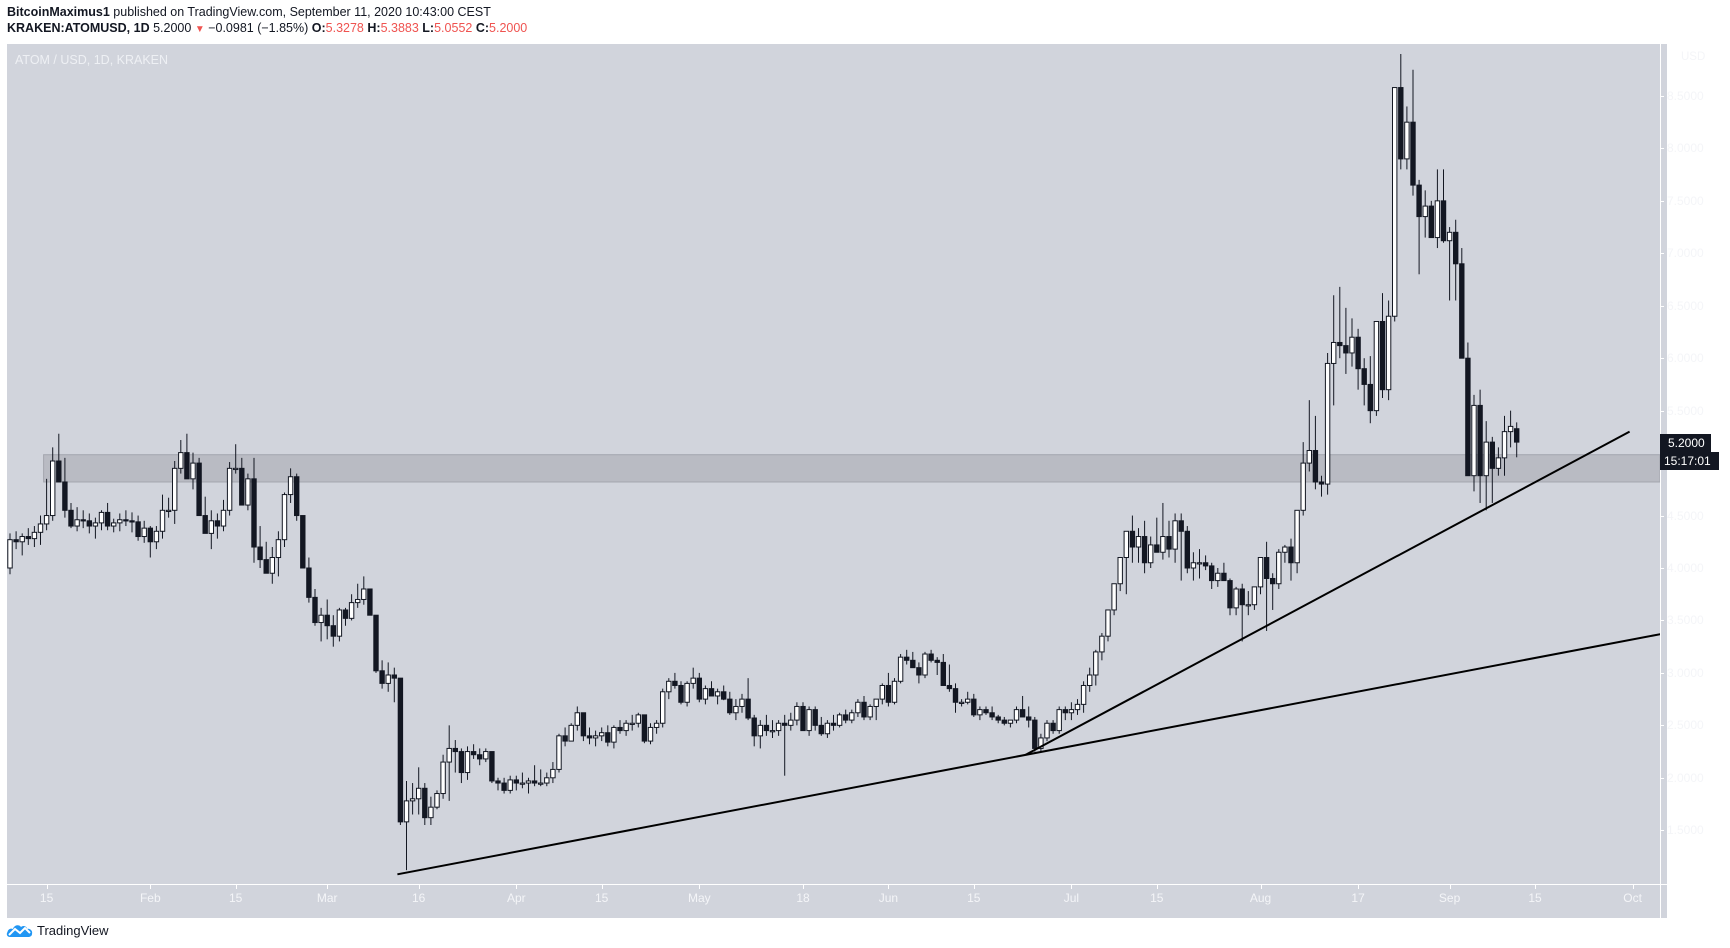  I want to click on price-tick-label: 8.0000, so click(1685, 148).